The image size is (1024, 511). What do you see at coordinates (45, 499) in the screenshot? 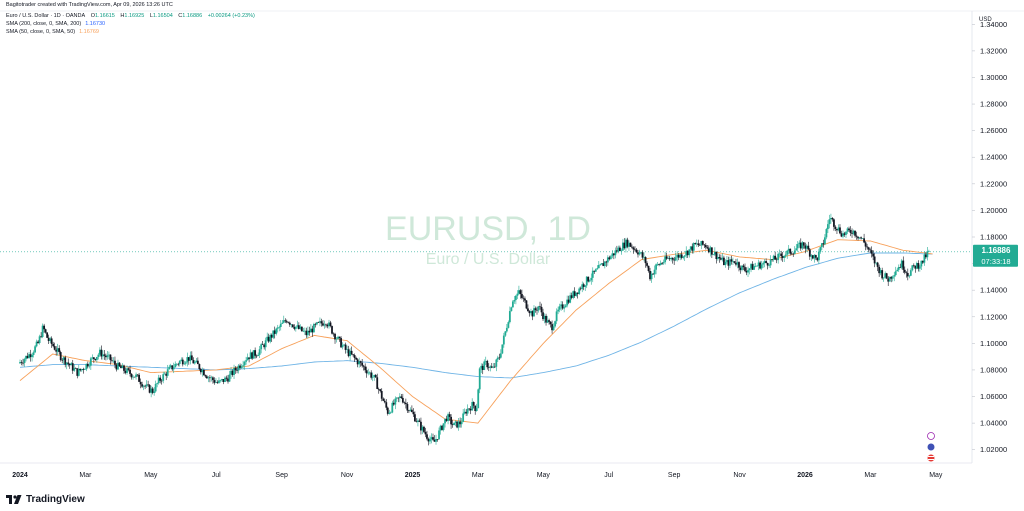
I see `tradingview-logo: TradingView` at bounding box center [45, 499].